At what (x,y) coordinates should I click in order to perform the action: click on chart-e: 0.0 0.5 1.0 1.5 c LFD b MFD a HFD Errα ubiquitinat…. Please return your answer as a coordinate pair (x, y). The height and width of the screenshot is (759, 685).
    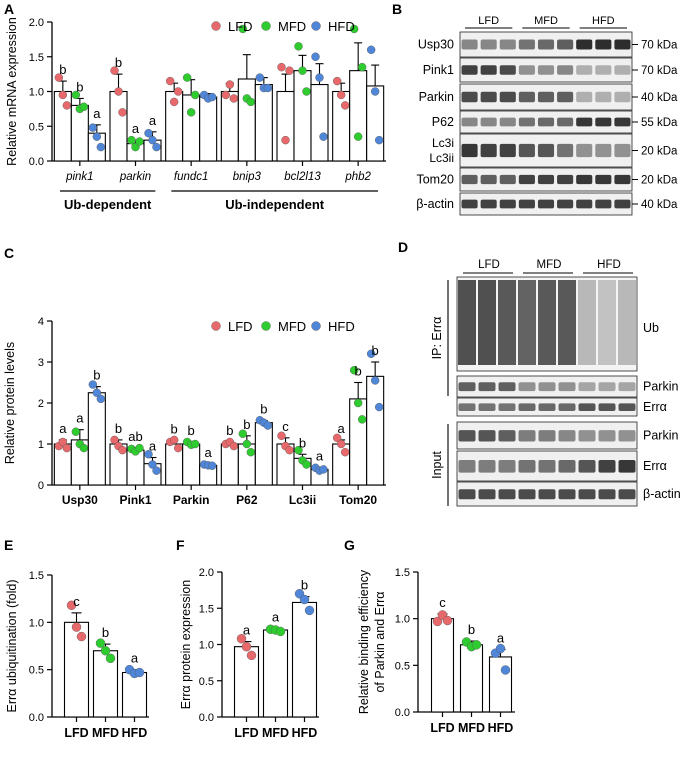
    Looking at the image, I should click on (77, 655).